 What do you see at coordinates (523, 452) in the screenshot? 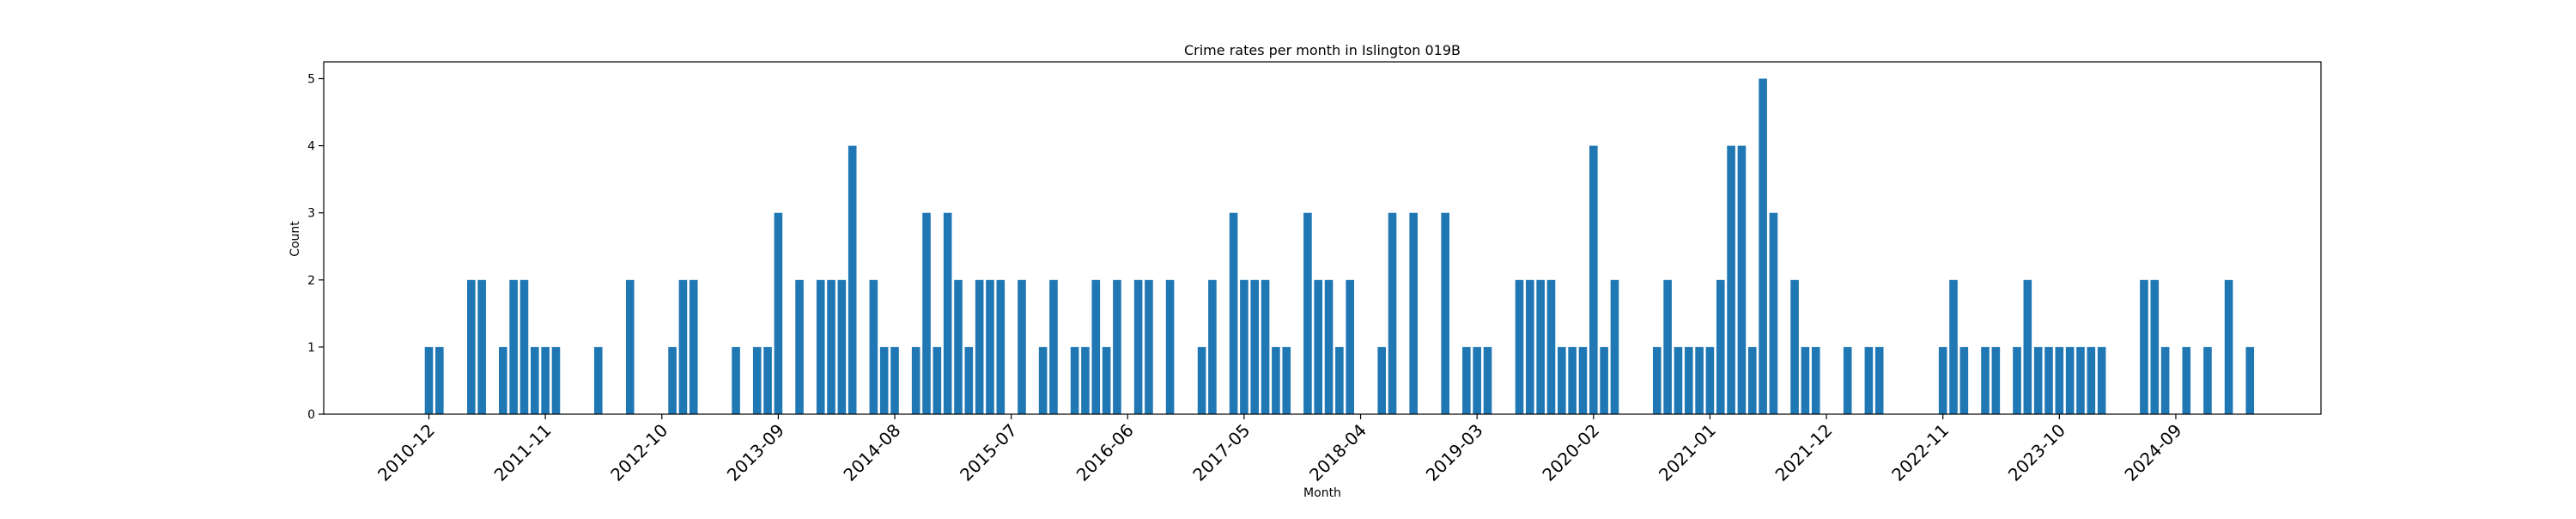
I see `x-tick-label: 2011-11` at bounding box center [523, 452].